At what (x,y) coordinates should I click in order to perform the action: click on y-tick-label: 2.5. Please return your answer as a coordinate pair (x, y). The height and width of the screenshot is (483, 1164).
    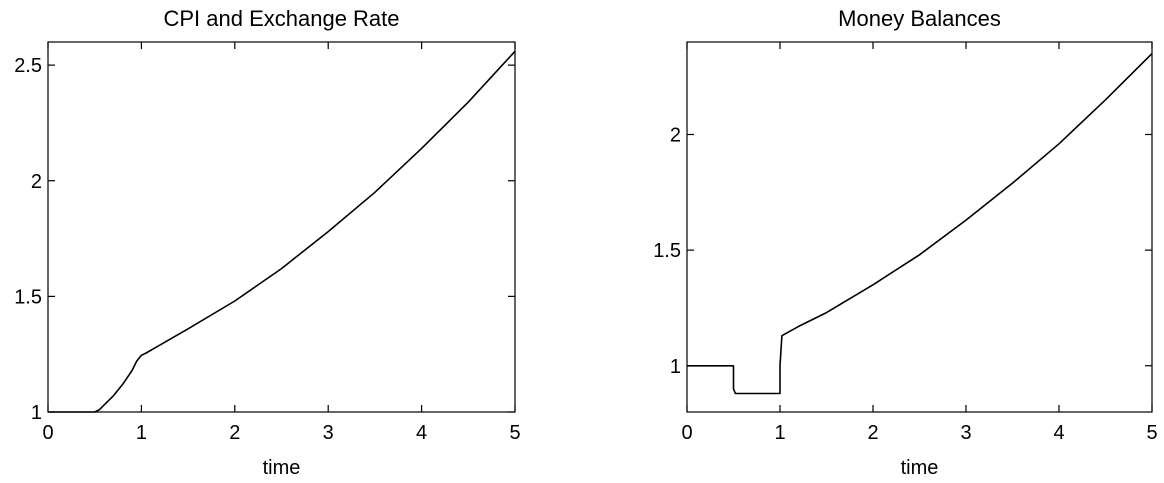
    Looking at the image, I should click on (28, 66).